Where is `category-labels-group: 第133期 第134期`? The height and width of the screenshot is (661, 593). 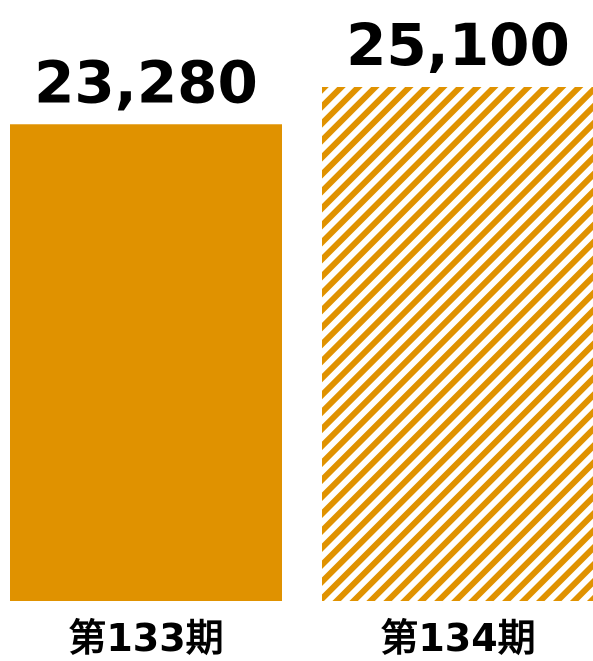
category-labels-group: 第133期 第134期 is located at coordinates (301, 638).